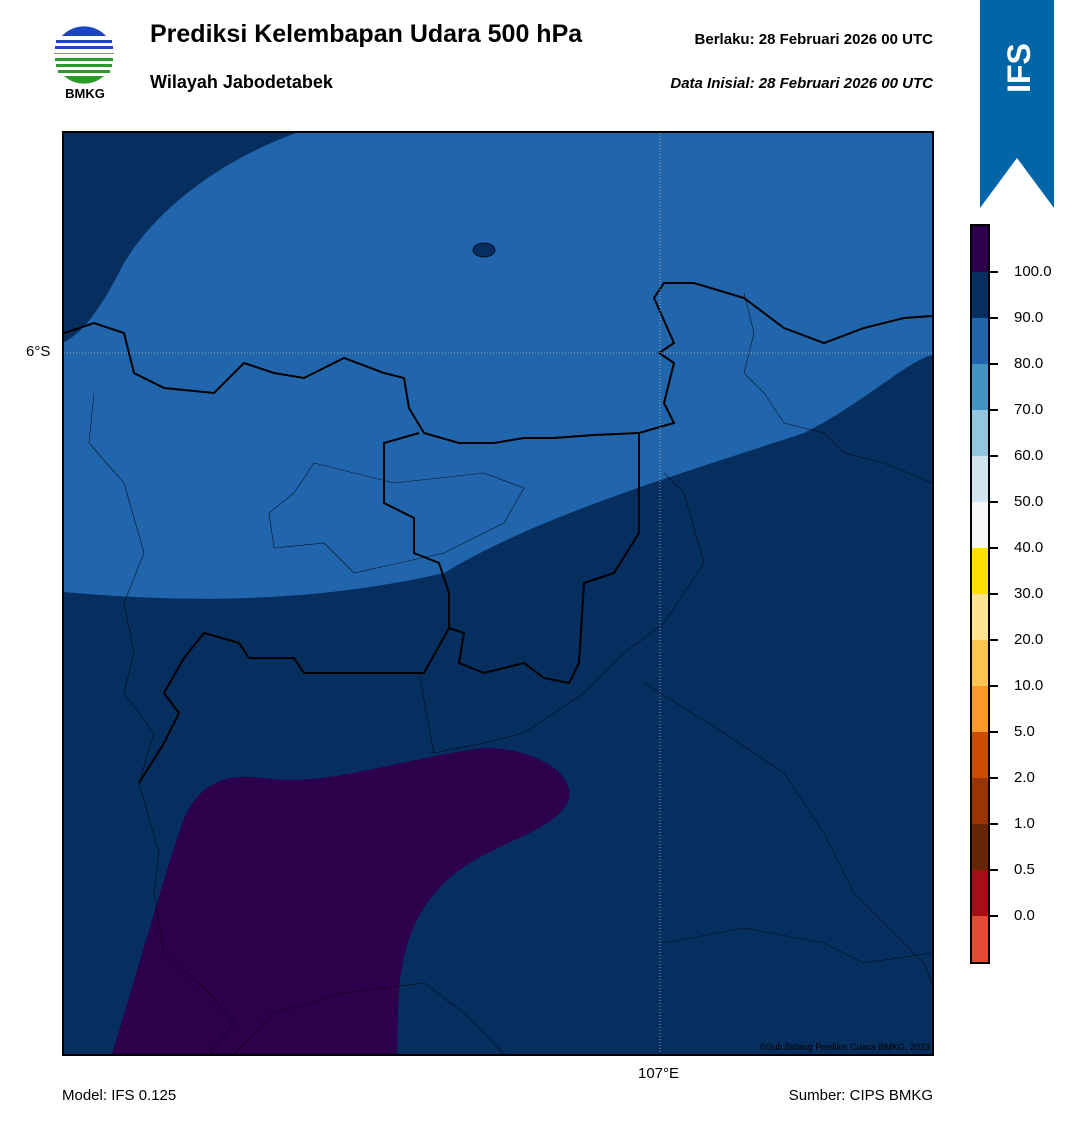  Describe the element at coordinates (85, 93) in the screenshot. I see `logo-text: BMKG` at that location.